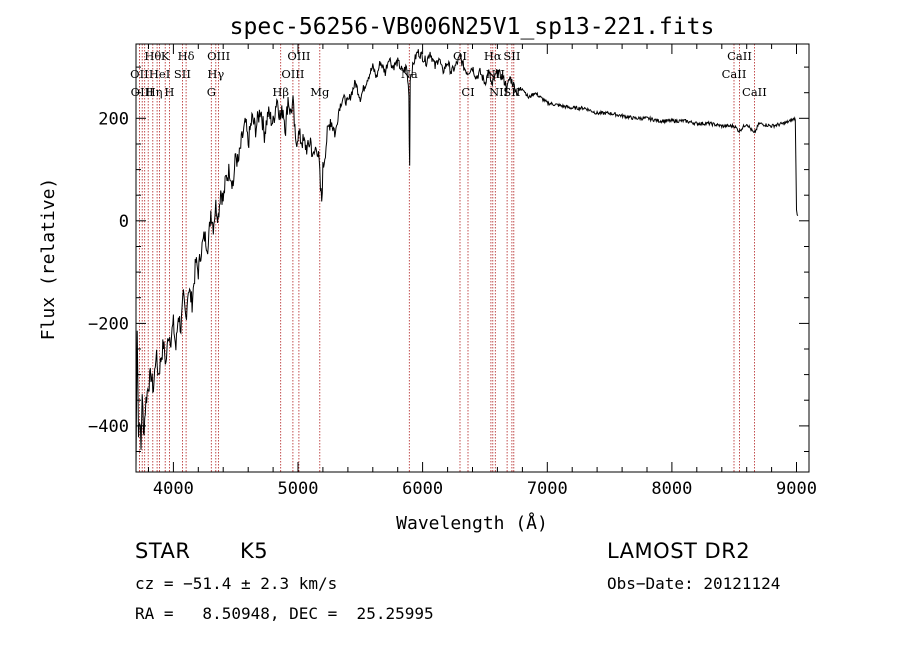 This screenshot has height=649, width=900. What do you see at coordinates (472, 523) in the screenshot?
I see `x-axis-label: Wavelength (Å)` at bounding box center [472, 523].